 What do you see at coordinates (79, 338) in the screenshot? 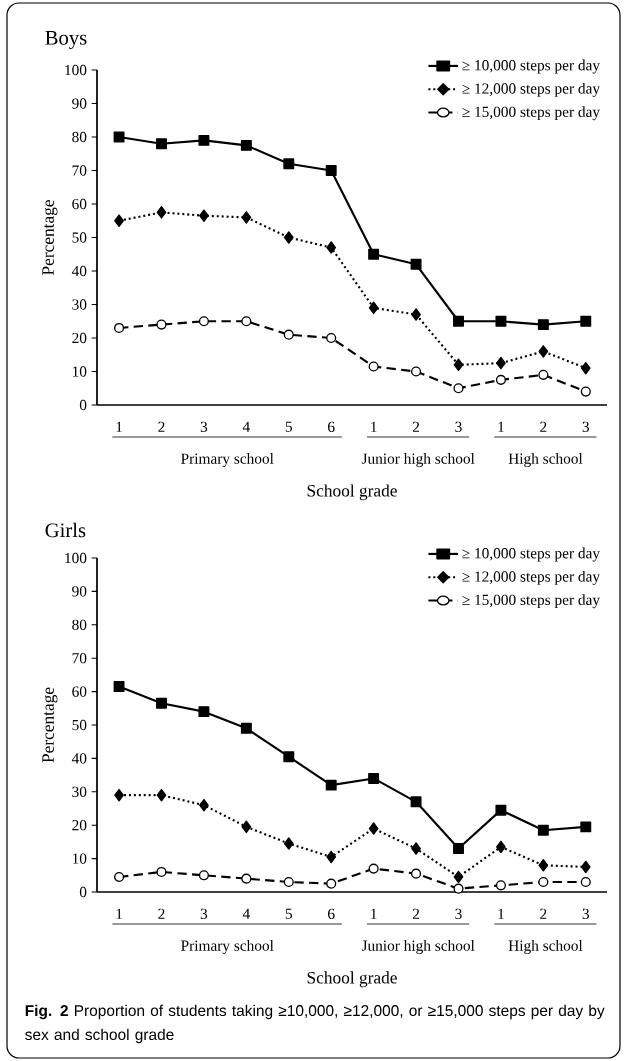
I see `y-tick-label: 20` at bounding box center [79, 338].